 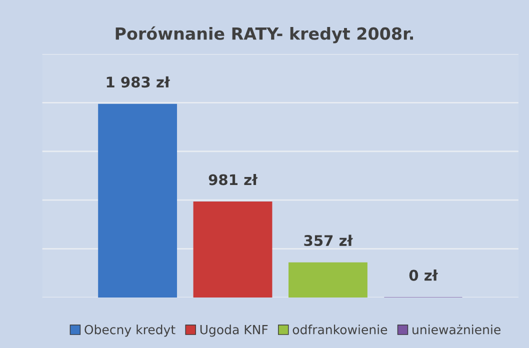 What do you see at coordinates (234, 330) in the screenshot?
I see `legend-label: Ugoda KNF` at bounding box center [234, 330].